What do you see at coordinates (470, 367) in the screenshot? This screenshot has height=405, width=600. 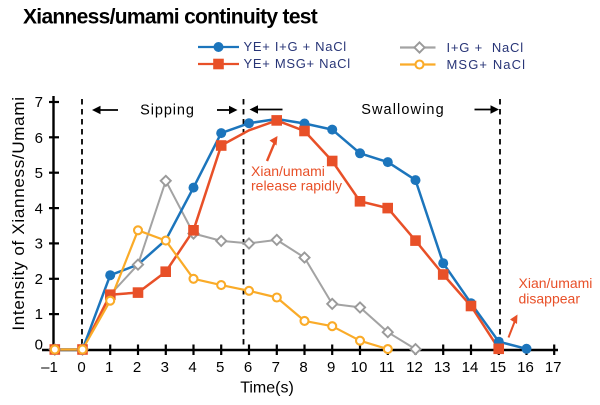 I see `svg-text: 14` at bounding box center [470, 367].